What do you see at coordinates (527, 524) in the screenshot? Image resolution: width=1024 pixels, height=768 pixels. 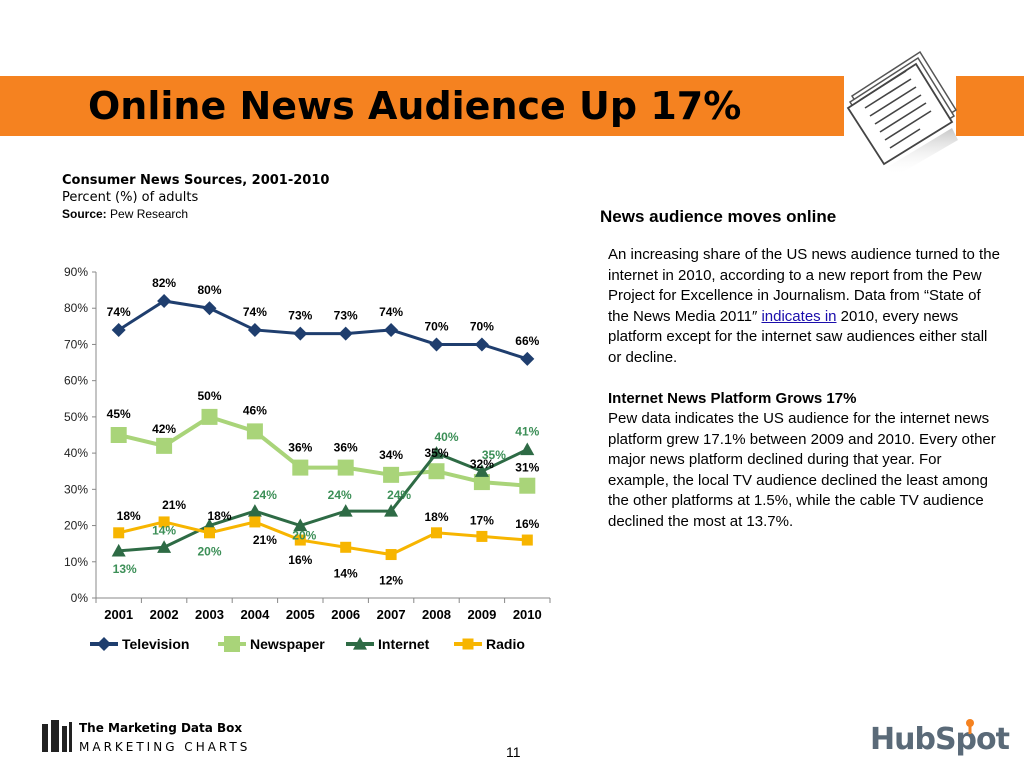 I see `data-label: 16%` at bounding box center [527, 524].